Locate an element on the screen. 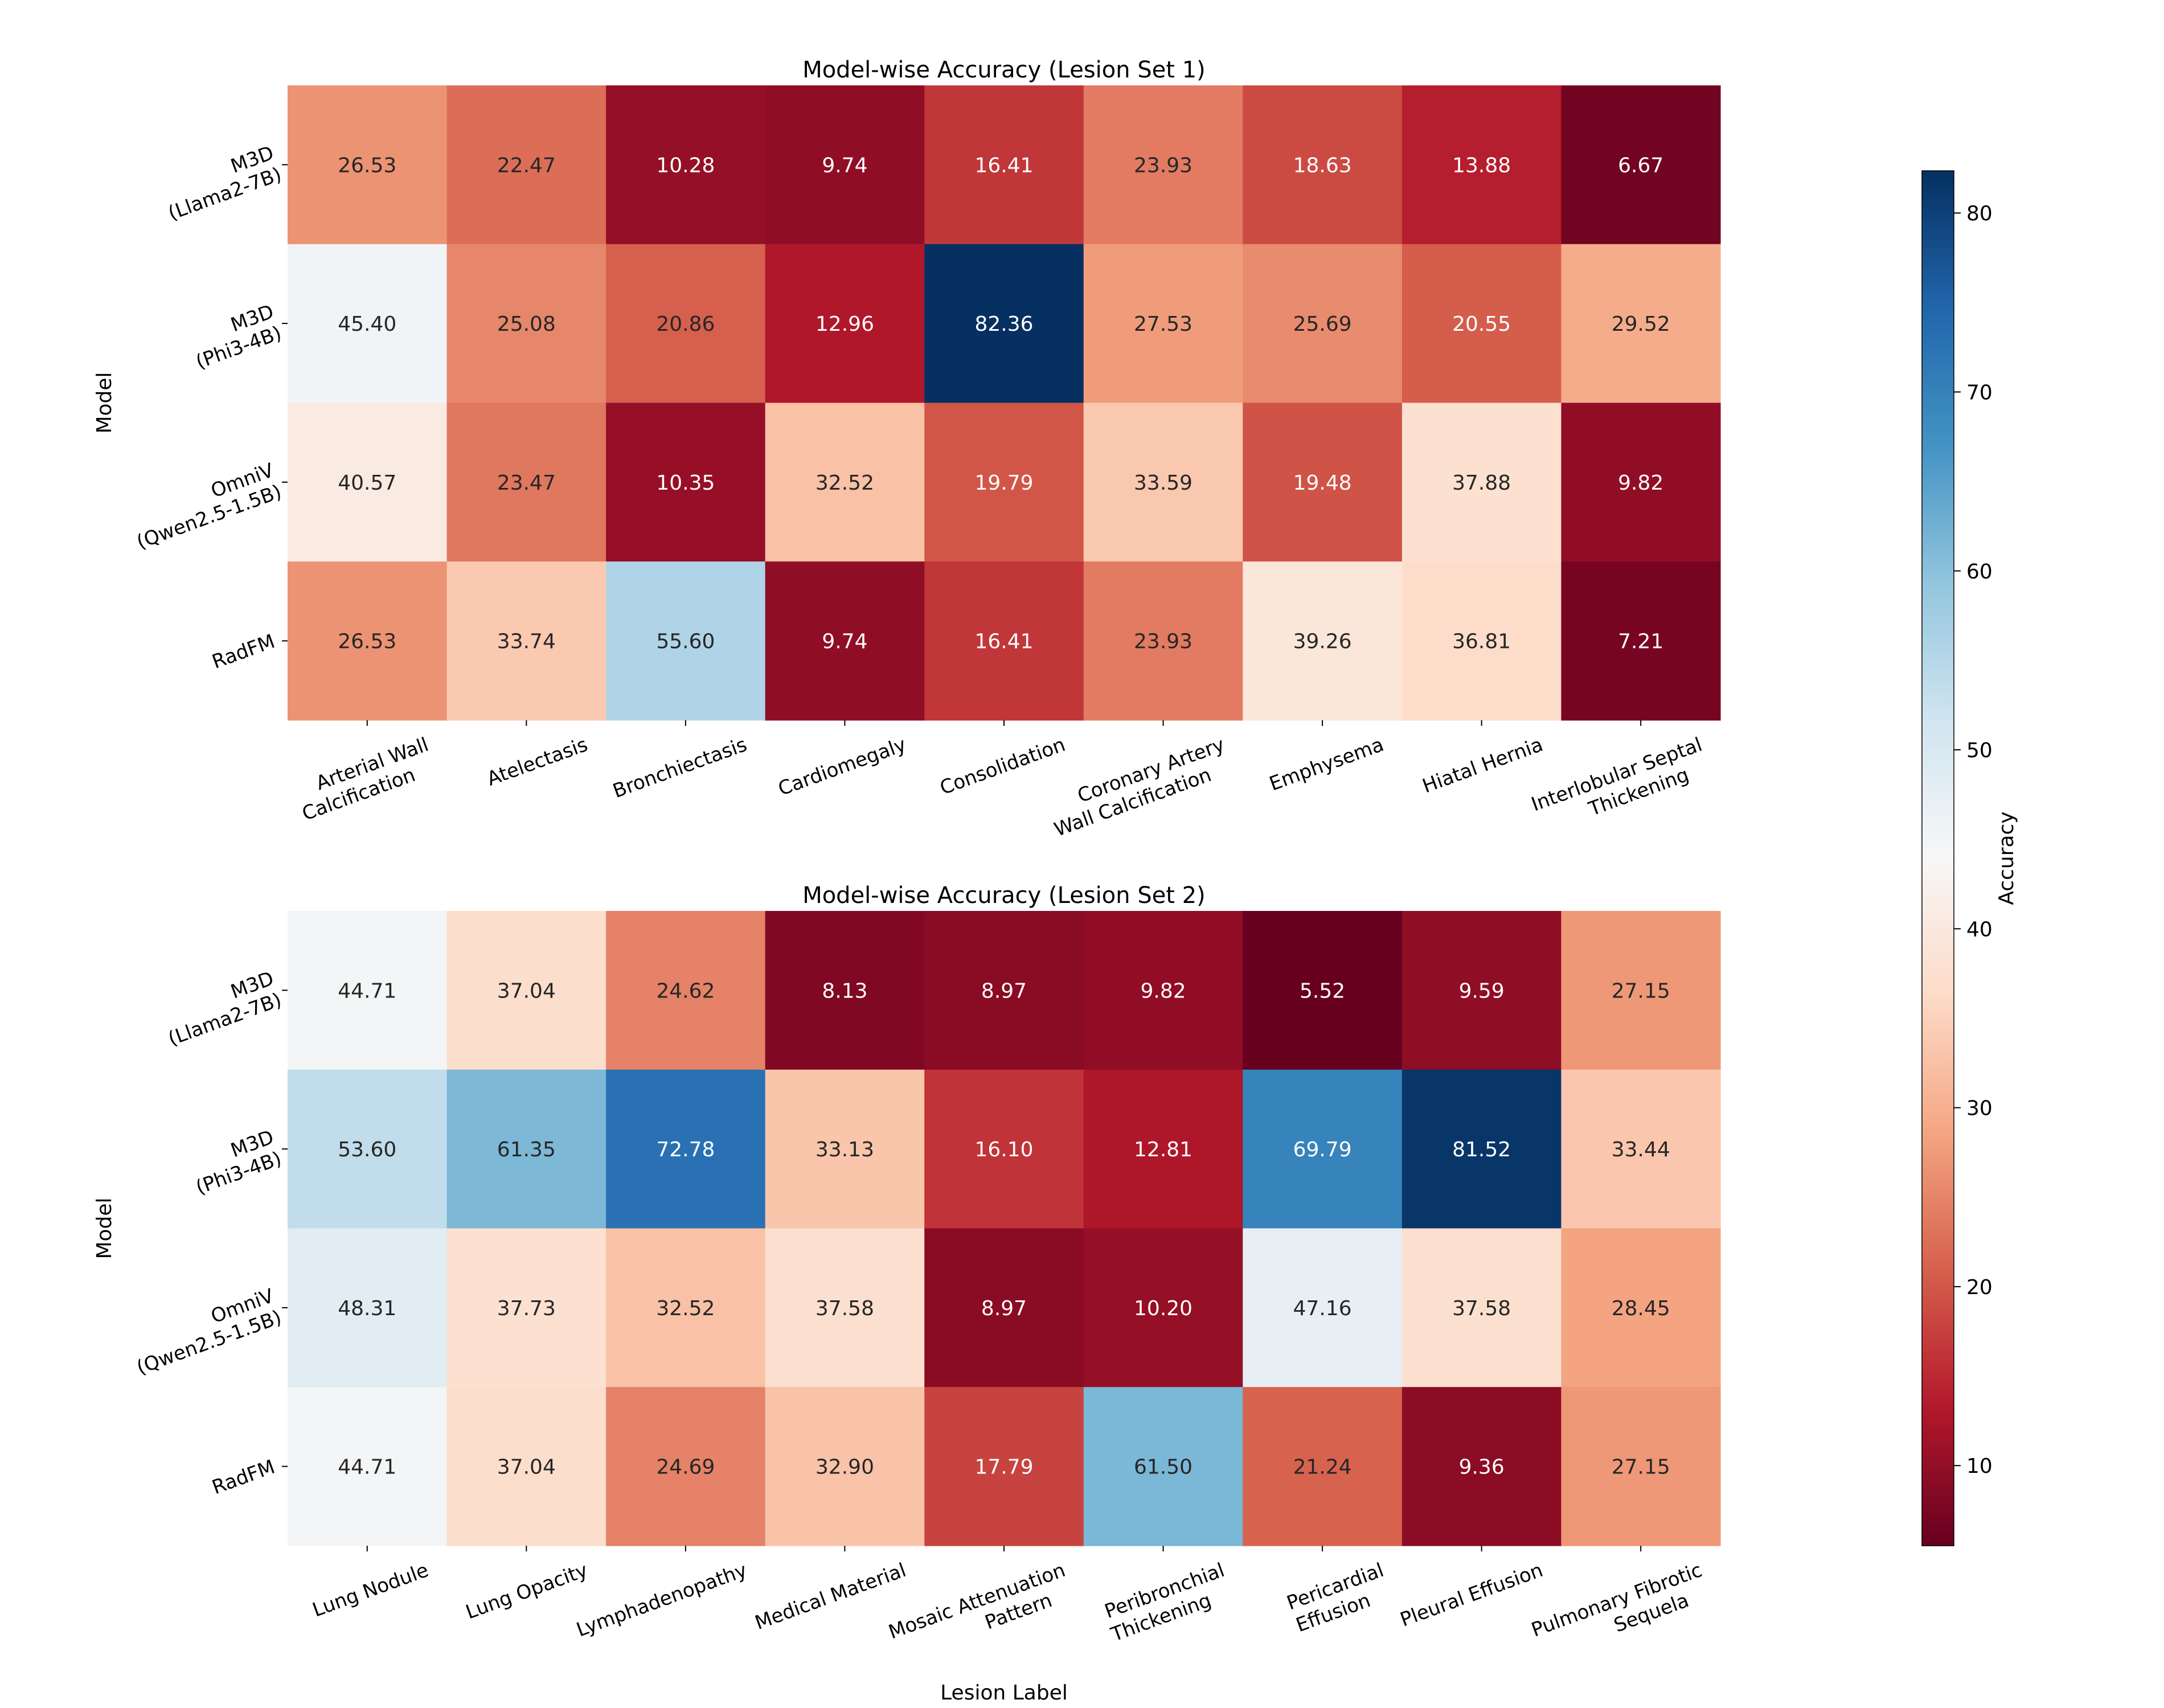 Image resolution: width=2164 pixels, height=1708 pixels. x-tick-label: Lung Nodule is located at coordinates (370, 1590).